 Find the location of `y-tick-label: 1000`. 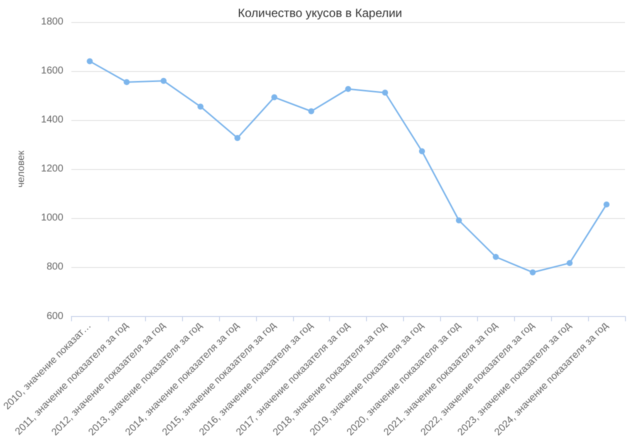

y-tick-label: 1000 is located at coordinates (52, 218).